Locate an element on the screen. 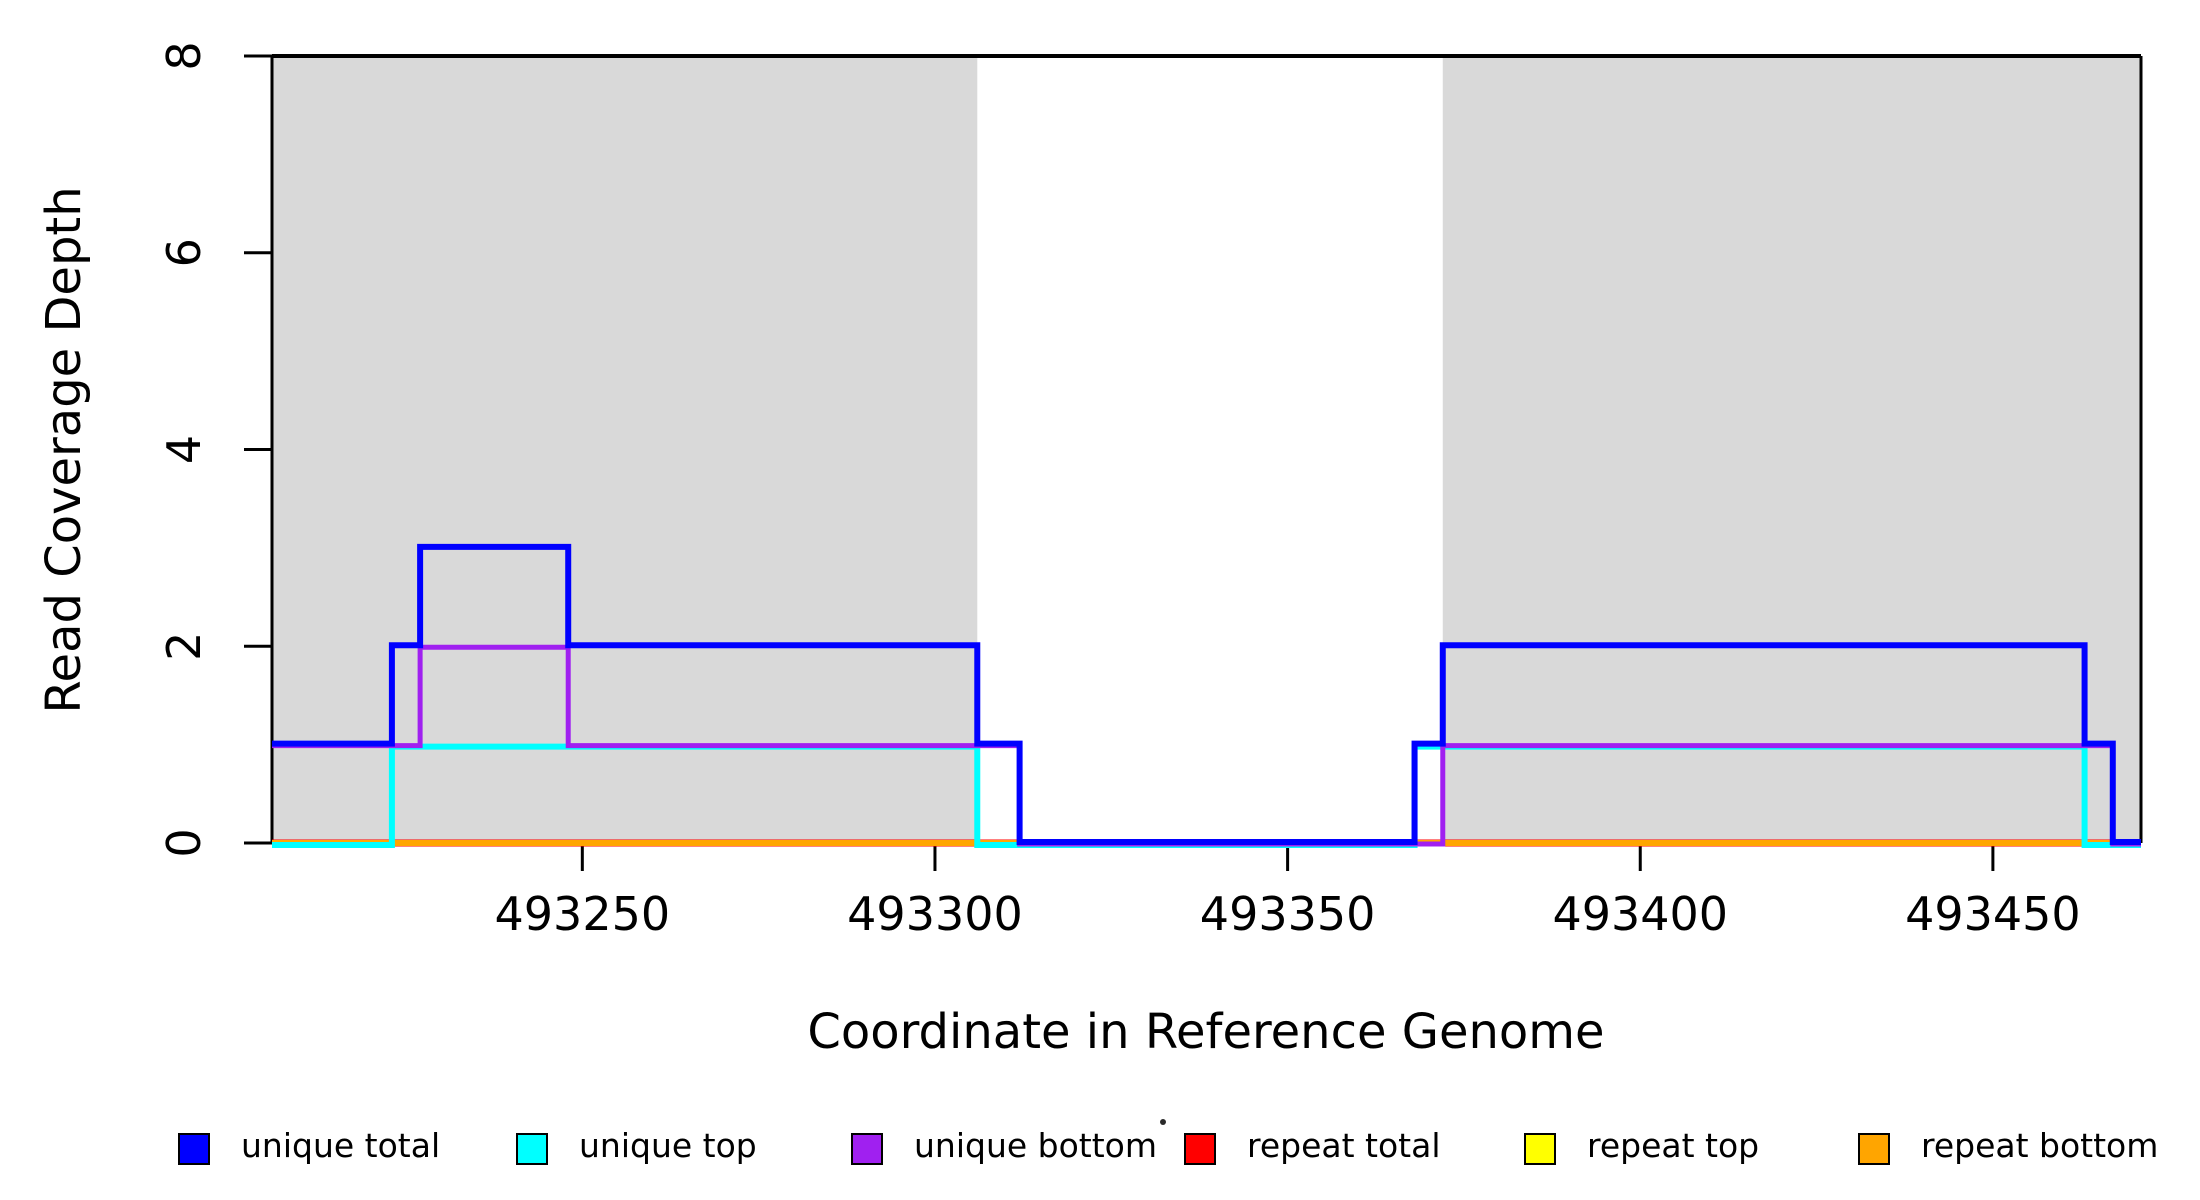 Image resolution: width=2200 pixels, height=1200 pixels. y-axis-title: Read Coverage Depth is located at coordinates (64, 449).